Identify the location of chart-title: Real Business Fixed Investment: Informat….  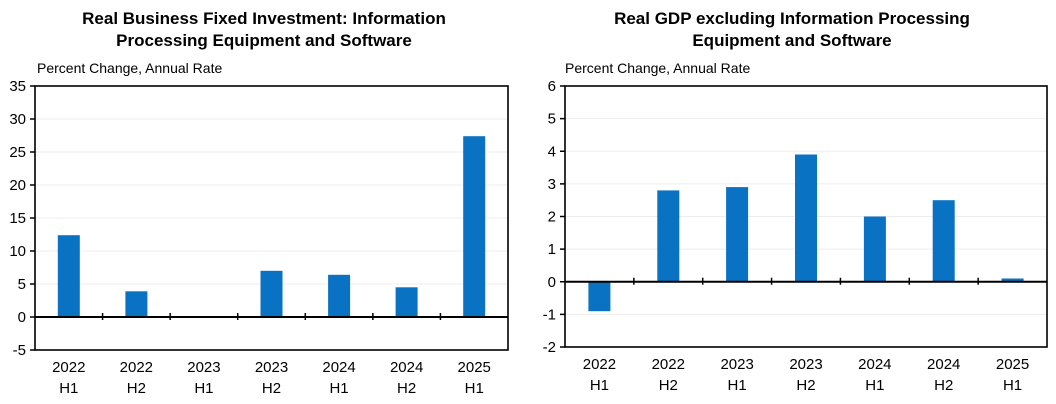
(264, 29).